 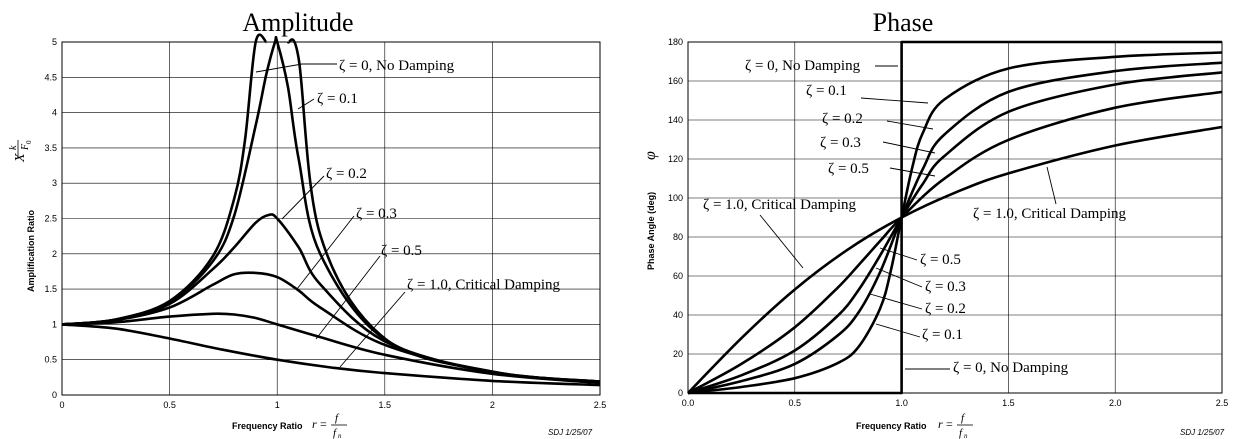 I want to click on amplitude-x-tick-label: 0, so click(x=61, y=405).